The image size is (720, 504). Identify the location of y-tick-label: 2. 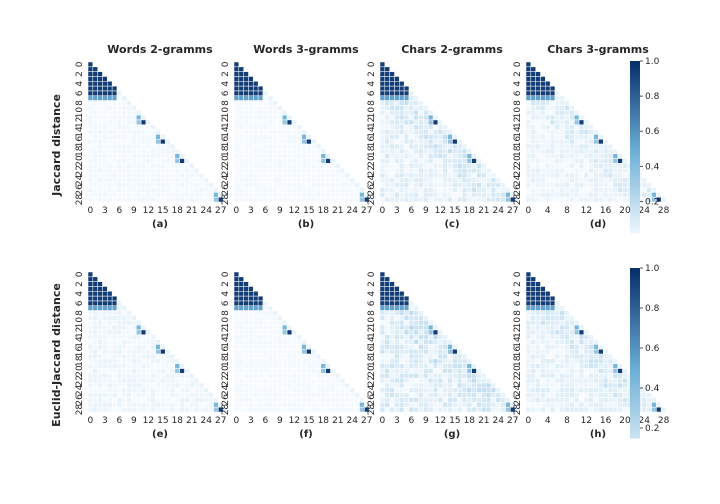
(518, 74).